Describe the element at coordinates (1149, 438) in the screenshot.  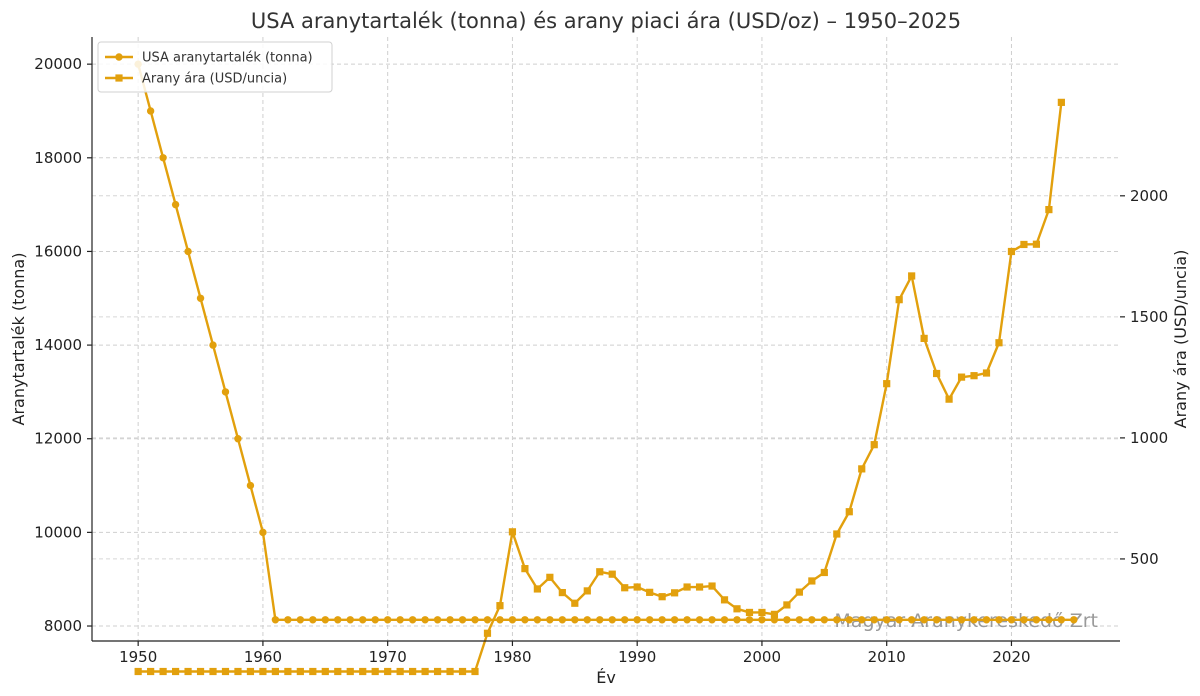
I see `y2-tick-label: 1000` at that location.